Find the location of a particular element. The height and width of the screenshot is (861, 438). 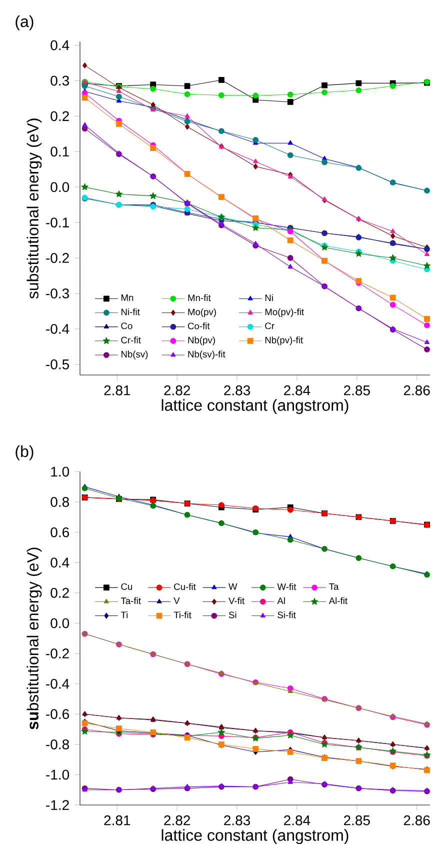

y-tick-label: 0.1 is located at coordinates (59, 151).